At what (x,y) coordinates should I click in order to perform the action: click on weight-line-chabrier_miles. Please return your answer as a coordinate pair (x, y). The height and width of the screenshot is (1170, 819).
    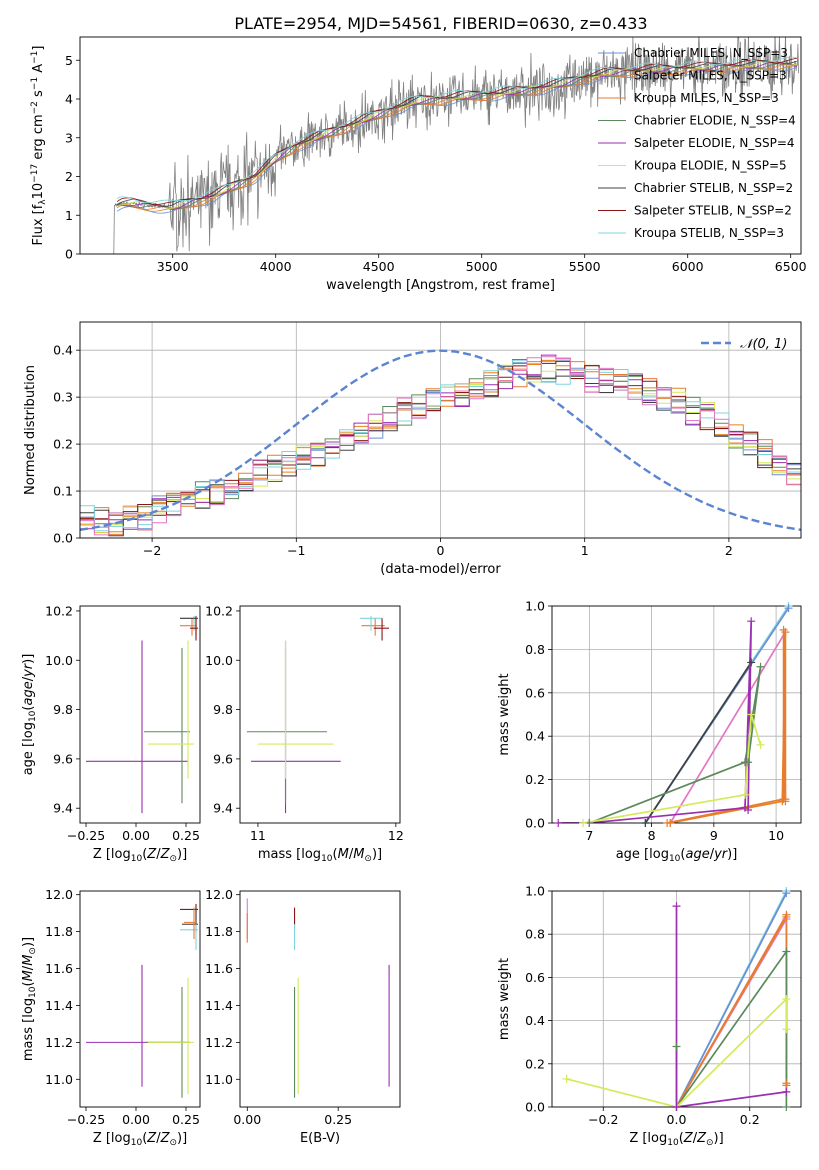
    Looking at the image, I should click on (731, 999).